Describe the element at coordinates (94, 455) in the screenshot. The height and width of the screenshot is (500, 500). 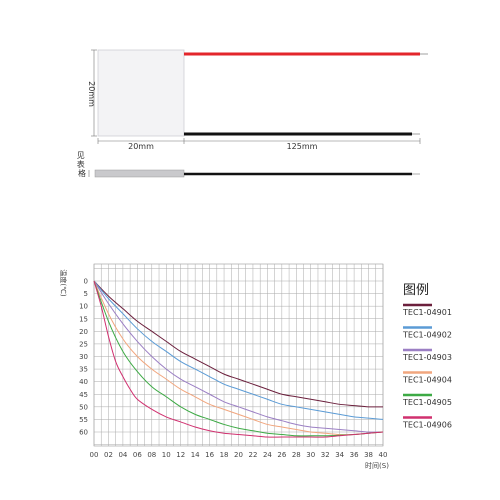
I see `x-tick-label: 00` at that location.